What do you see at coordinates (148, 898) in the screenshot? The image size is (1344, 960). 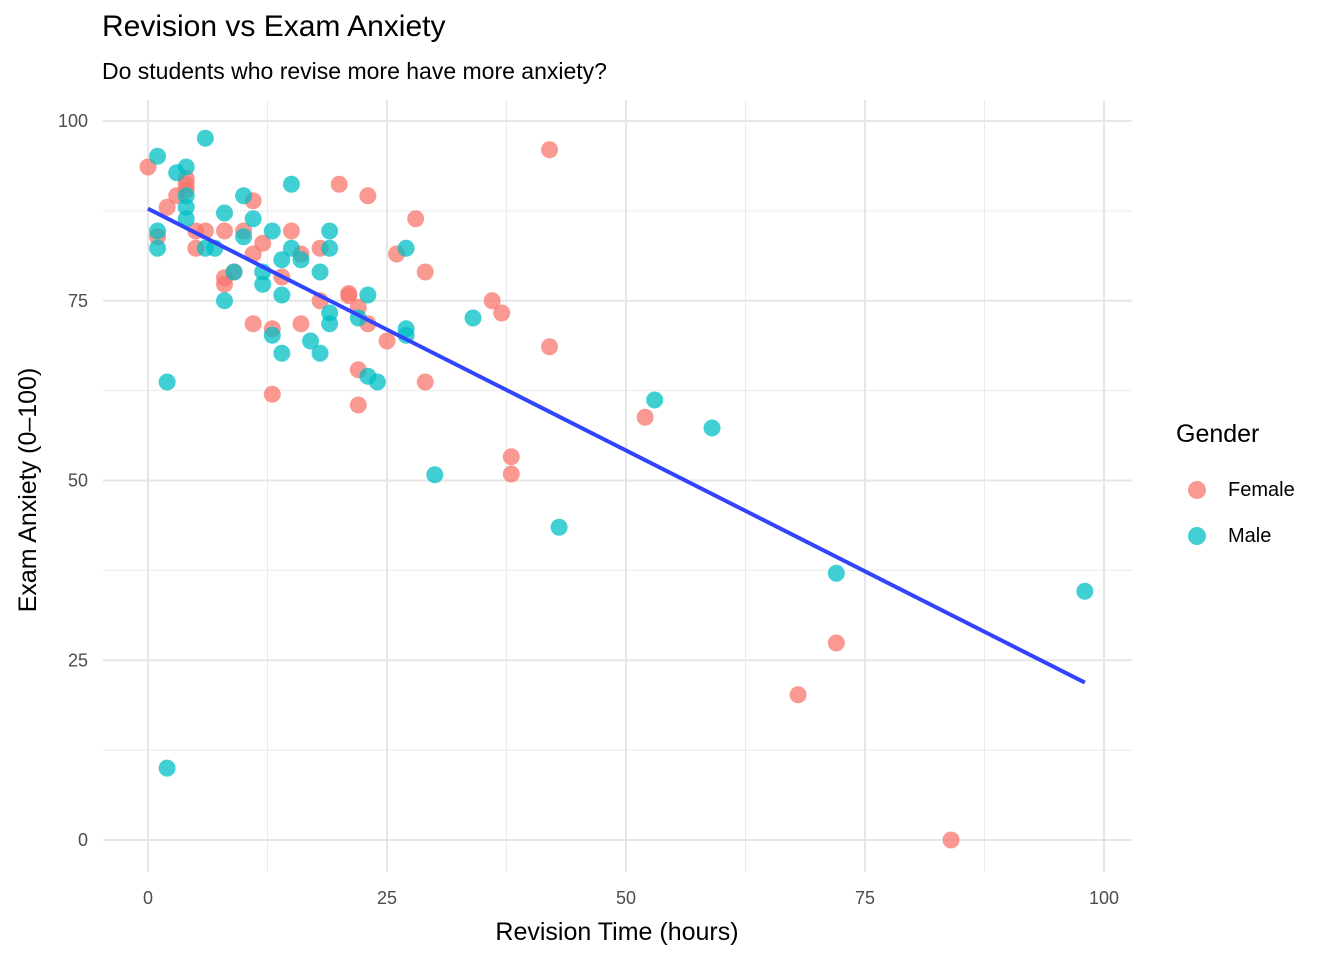 I see `x-tick-label: 0` at bounding box center [148, 898].